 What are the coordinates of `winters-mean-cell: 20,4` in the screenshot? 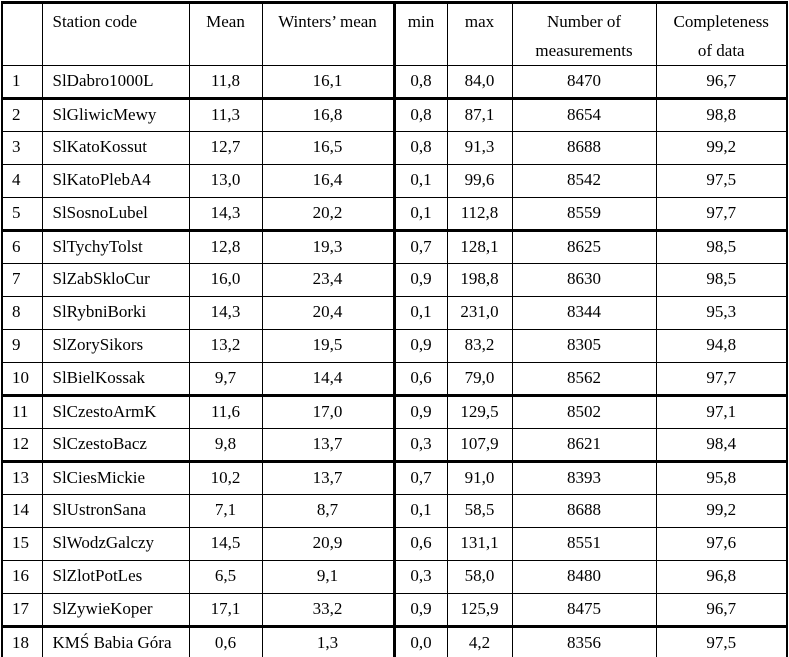 It's located at (328, 313).